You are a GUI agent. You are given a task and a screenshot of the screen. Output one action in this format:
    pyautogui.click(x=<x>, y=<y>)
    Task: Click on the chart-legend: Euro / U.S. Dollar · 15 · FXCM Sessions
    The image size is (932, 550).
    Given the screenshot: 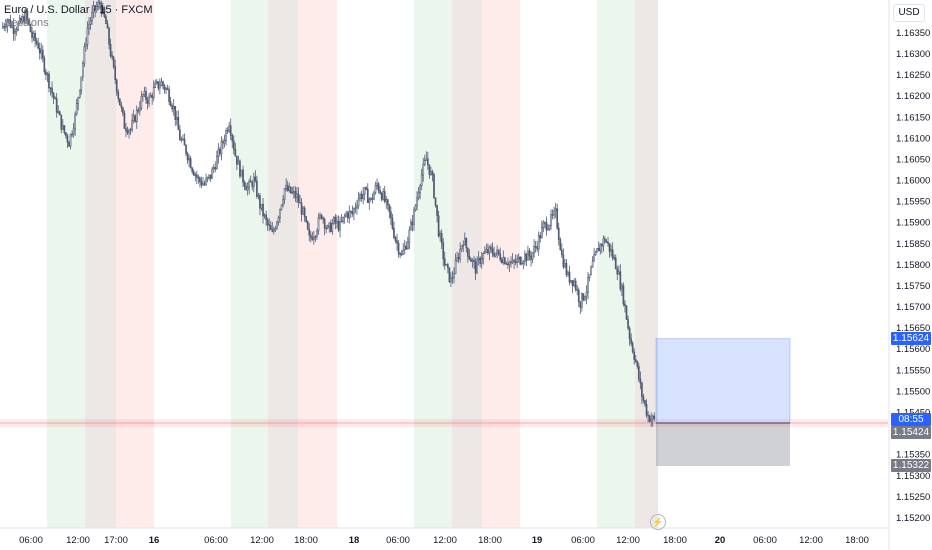 What is the action you would take?
    pyautogui.click(x=78, y=17)
    